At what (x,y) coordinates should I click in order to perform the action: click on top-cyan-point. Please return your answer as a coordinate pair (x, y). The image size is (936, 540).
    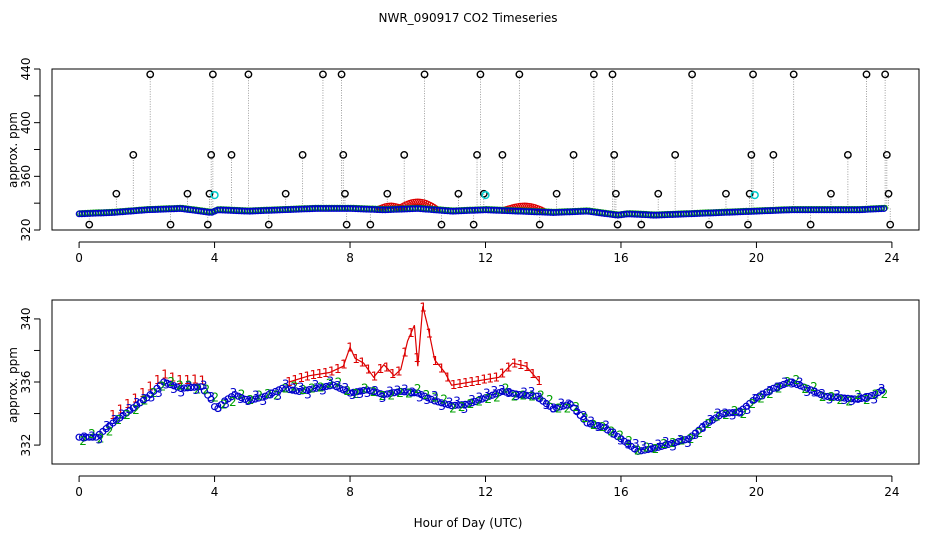
    Looking at the image, I should click on (214, 195).